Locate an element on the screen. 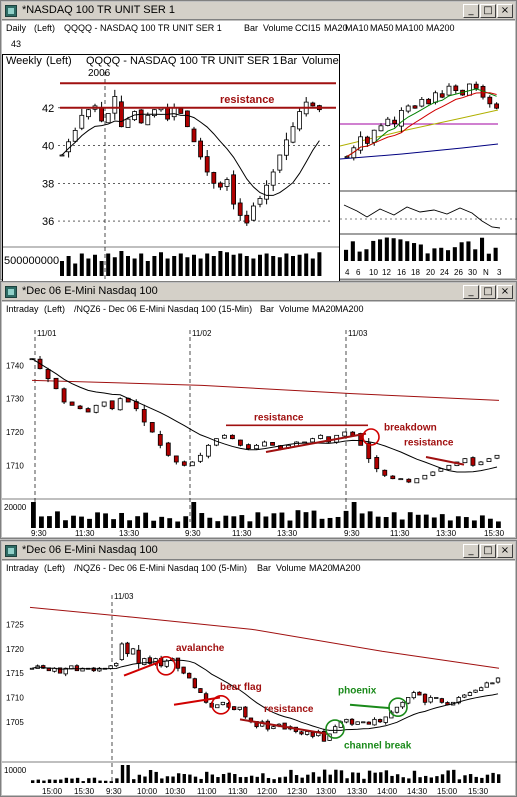  phoenix-trendline is located at coordinates (370, 706).